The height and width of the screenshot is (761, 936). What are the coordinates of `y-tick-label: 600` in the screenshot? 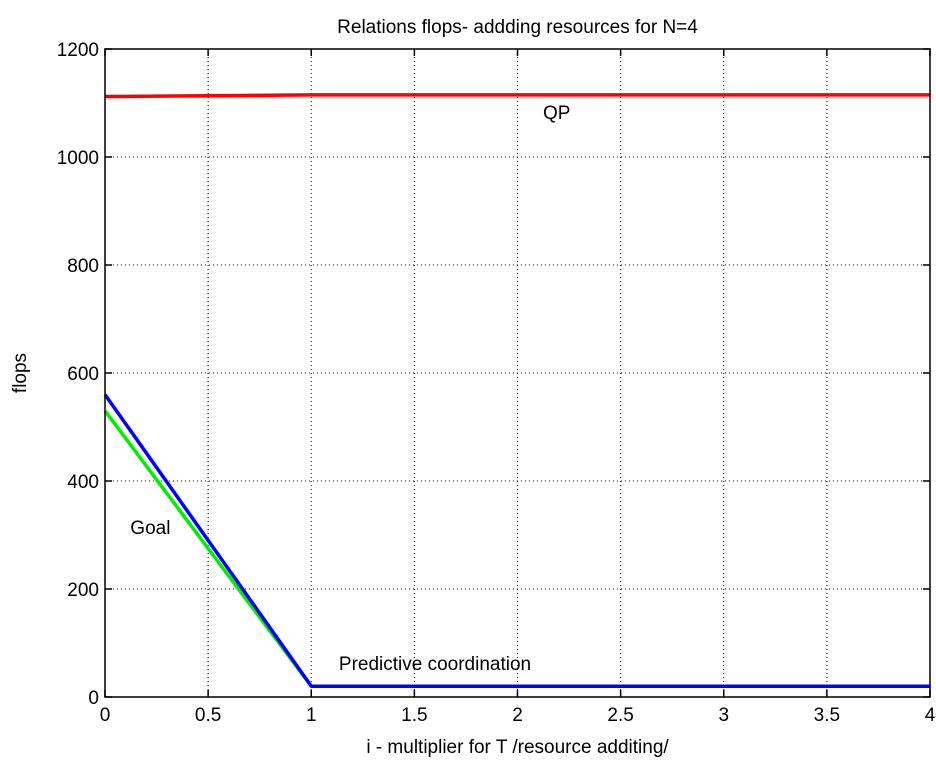 It's located at (83, 374).